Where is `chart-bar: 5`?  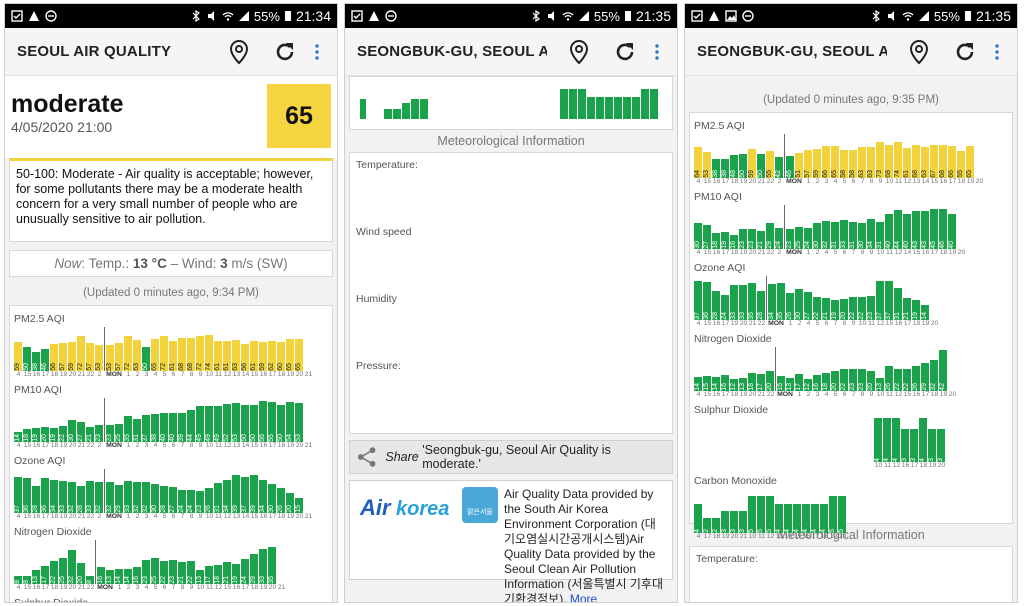
chart-bar: 5 is located at coordinates (752, 514).